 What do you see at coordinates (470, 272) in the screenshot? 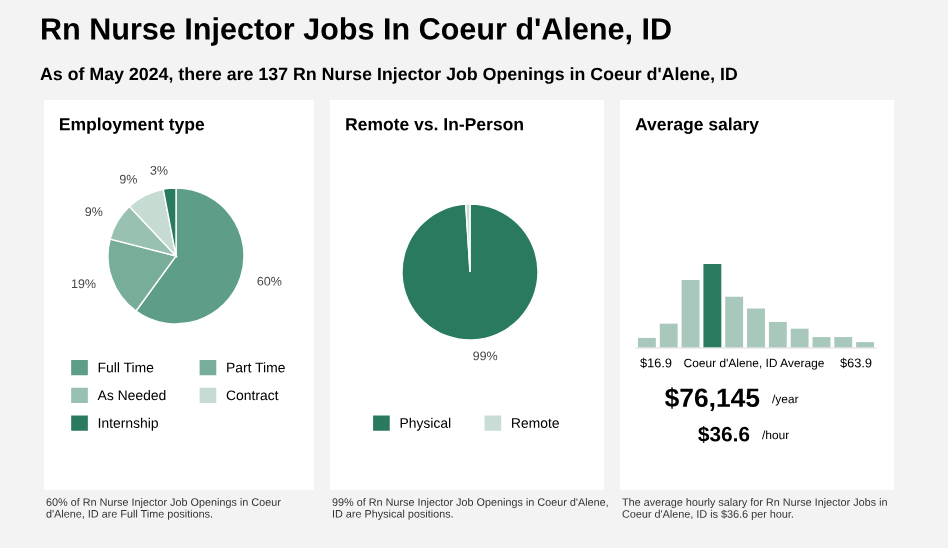
I see `pie-slice` at bounding box center [470, 272].